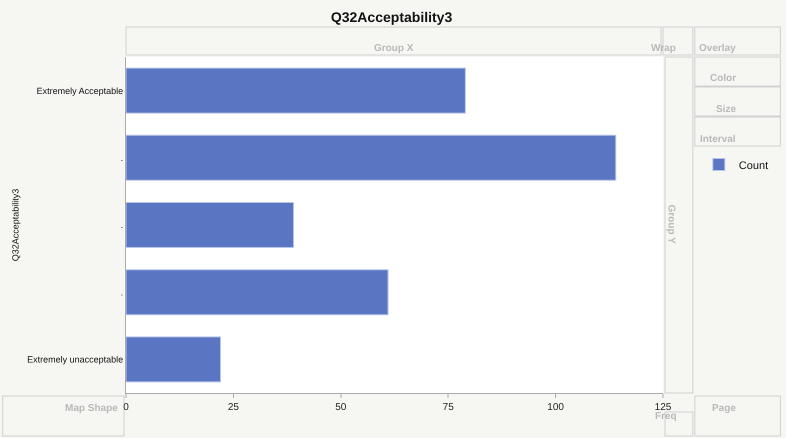 This screenshot has width=786, height=438. What do you see at coordinates (126, 407) in the screenshot?
I see `x-tick-label: 0` at bounding box center [126, 407].